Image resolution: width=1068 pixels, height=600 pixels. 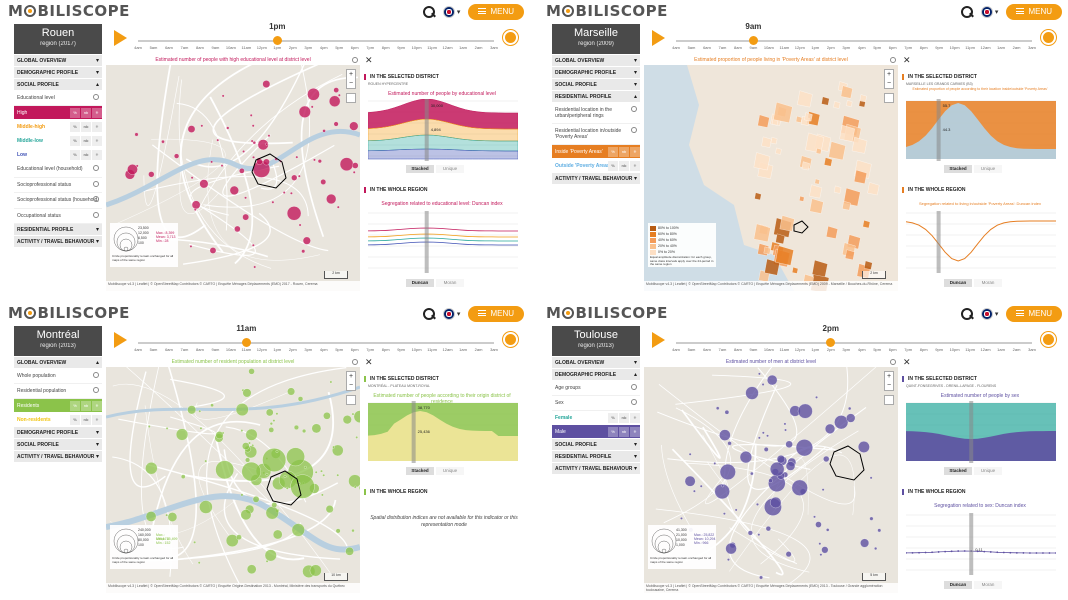 I want to click on group-option: High% nb ✳, so click(x=58, y=113).